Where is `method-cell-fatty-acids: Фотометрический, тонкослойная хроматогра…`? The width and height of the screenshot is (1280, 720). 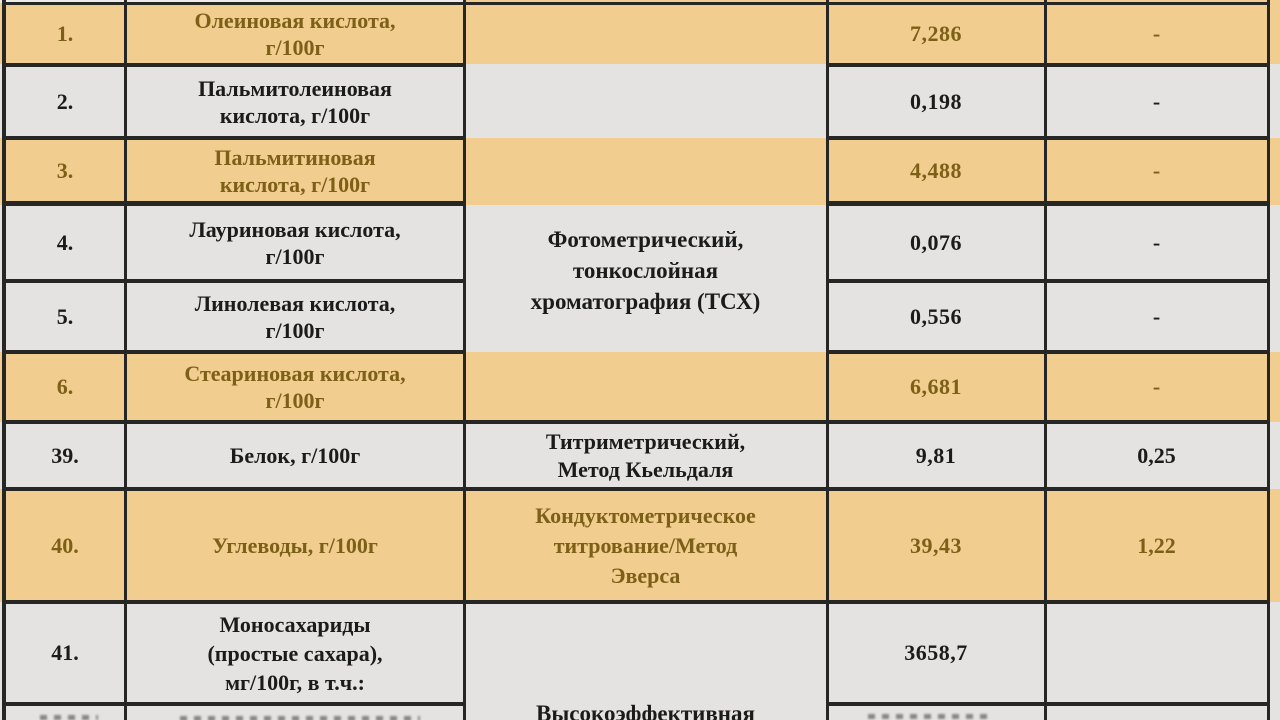
method-cell-fatty-acids: Фотометрический, тонкослойная хроматогра… is located at coordinates (645, 270).